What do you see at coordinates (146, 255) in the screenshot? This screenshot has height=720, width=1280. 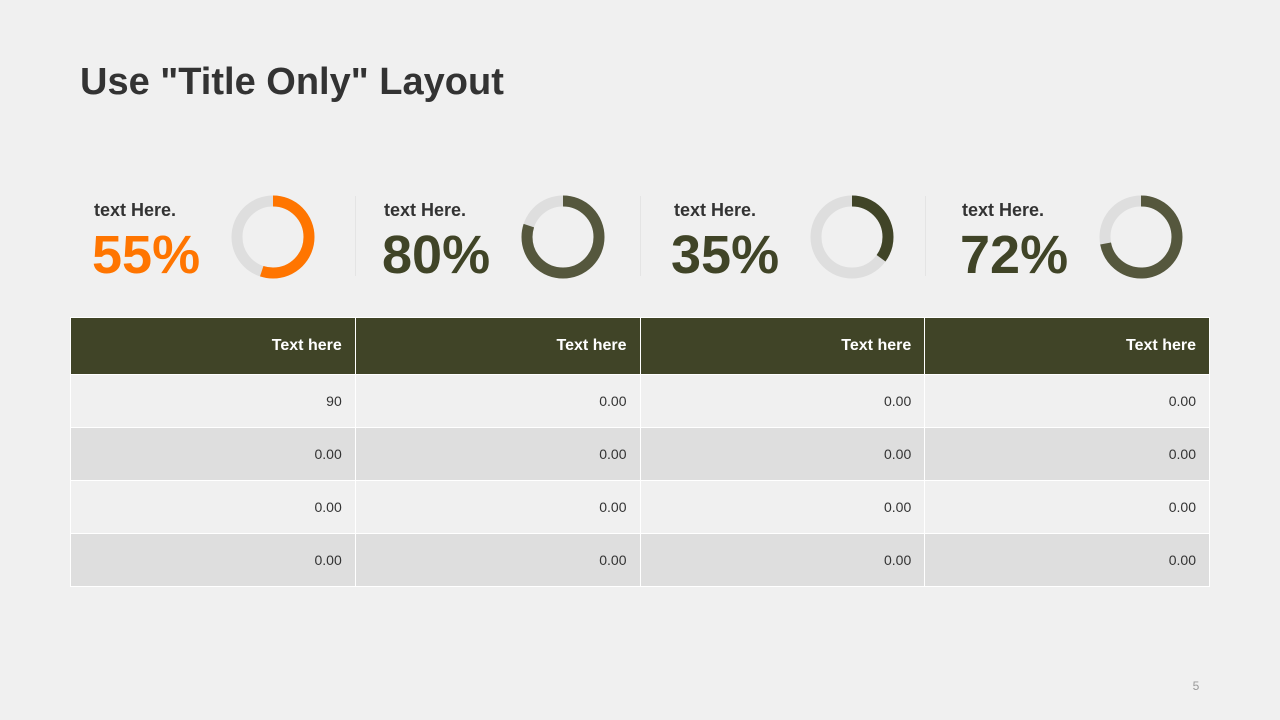 I see `stat-value: 55%` at bounding box center [146, 255].